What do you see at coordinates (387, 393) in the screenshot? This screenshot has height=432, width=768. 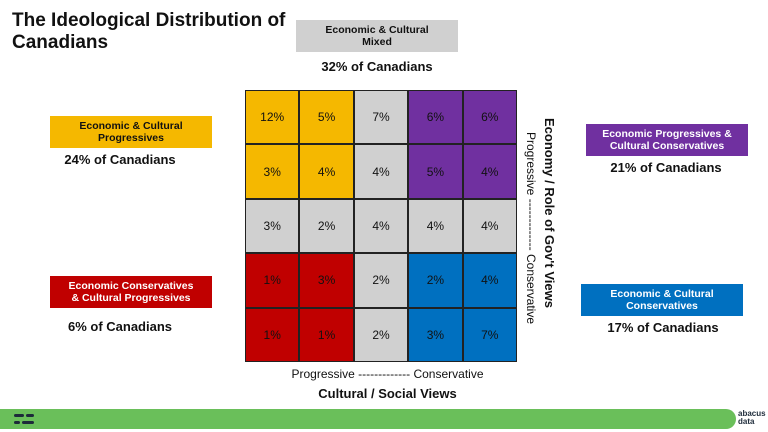 I see `x-axis-label: Cultural / Social Views` at bounding box center [387, 393].